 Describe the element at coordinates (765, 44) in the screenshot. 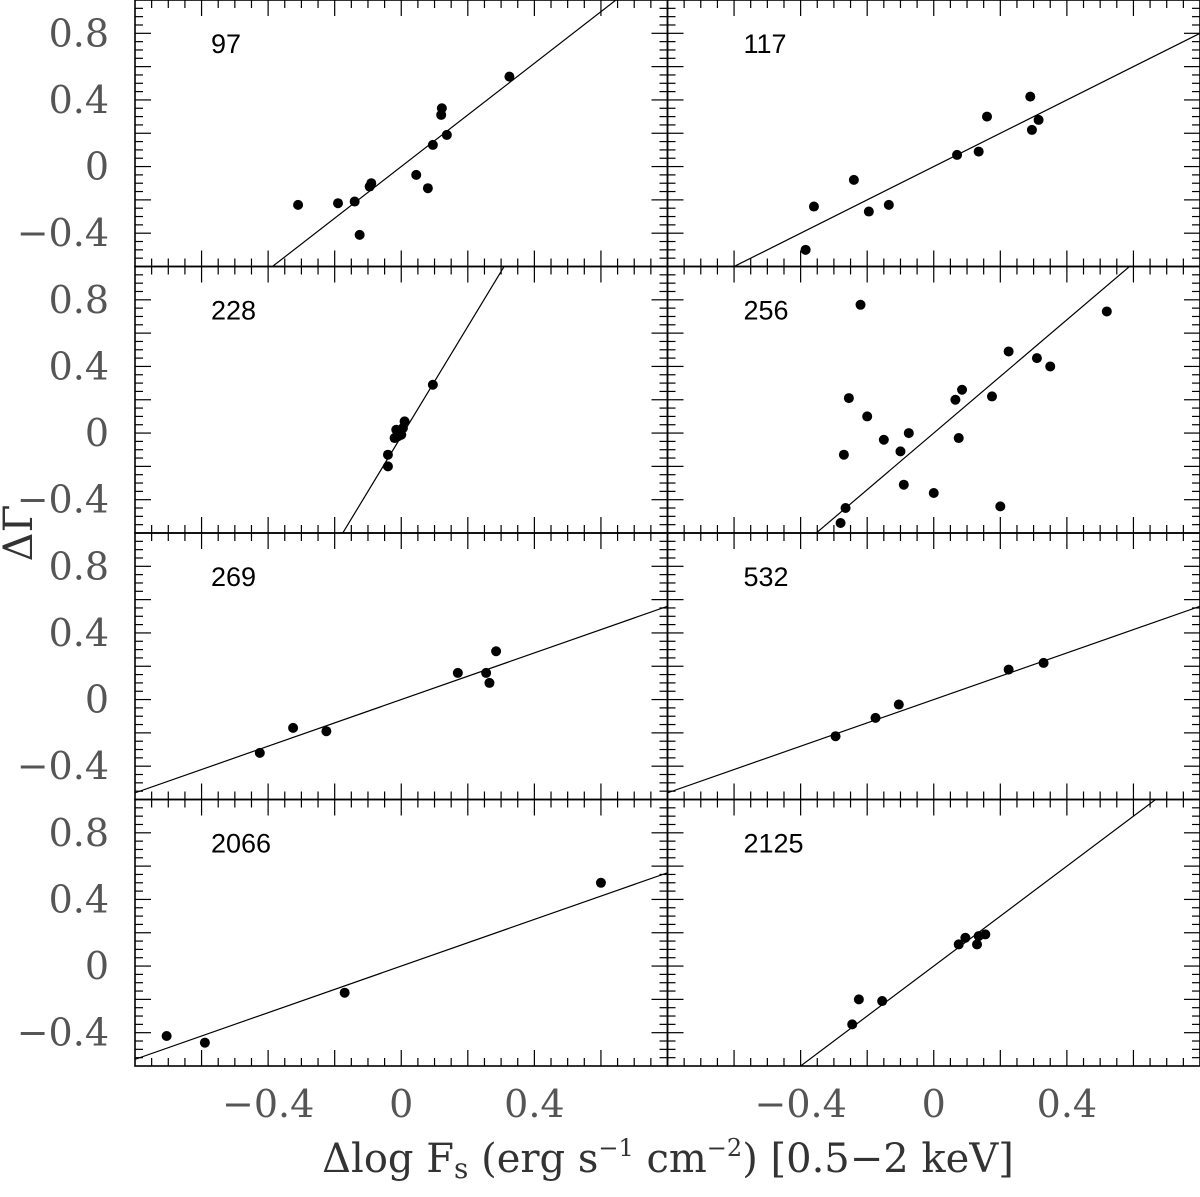

I see `panel-label: 117` at that location.